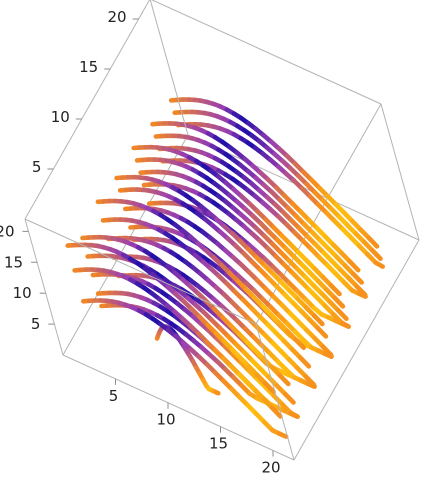  I want to click on streamline-22-segment, so click(284, 380).